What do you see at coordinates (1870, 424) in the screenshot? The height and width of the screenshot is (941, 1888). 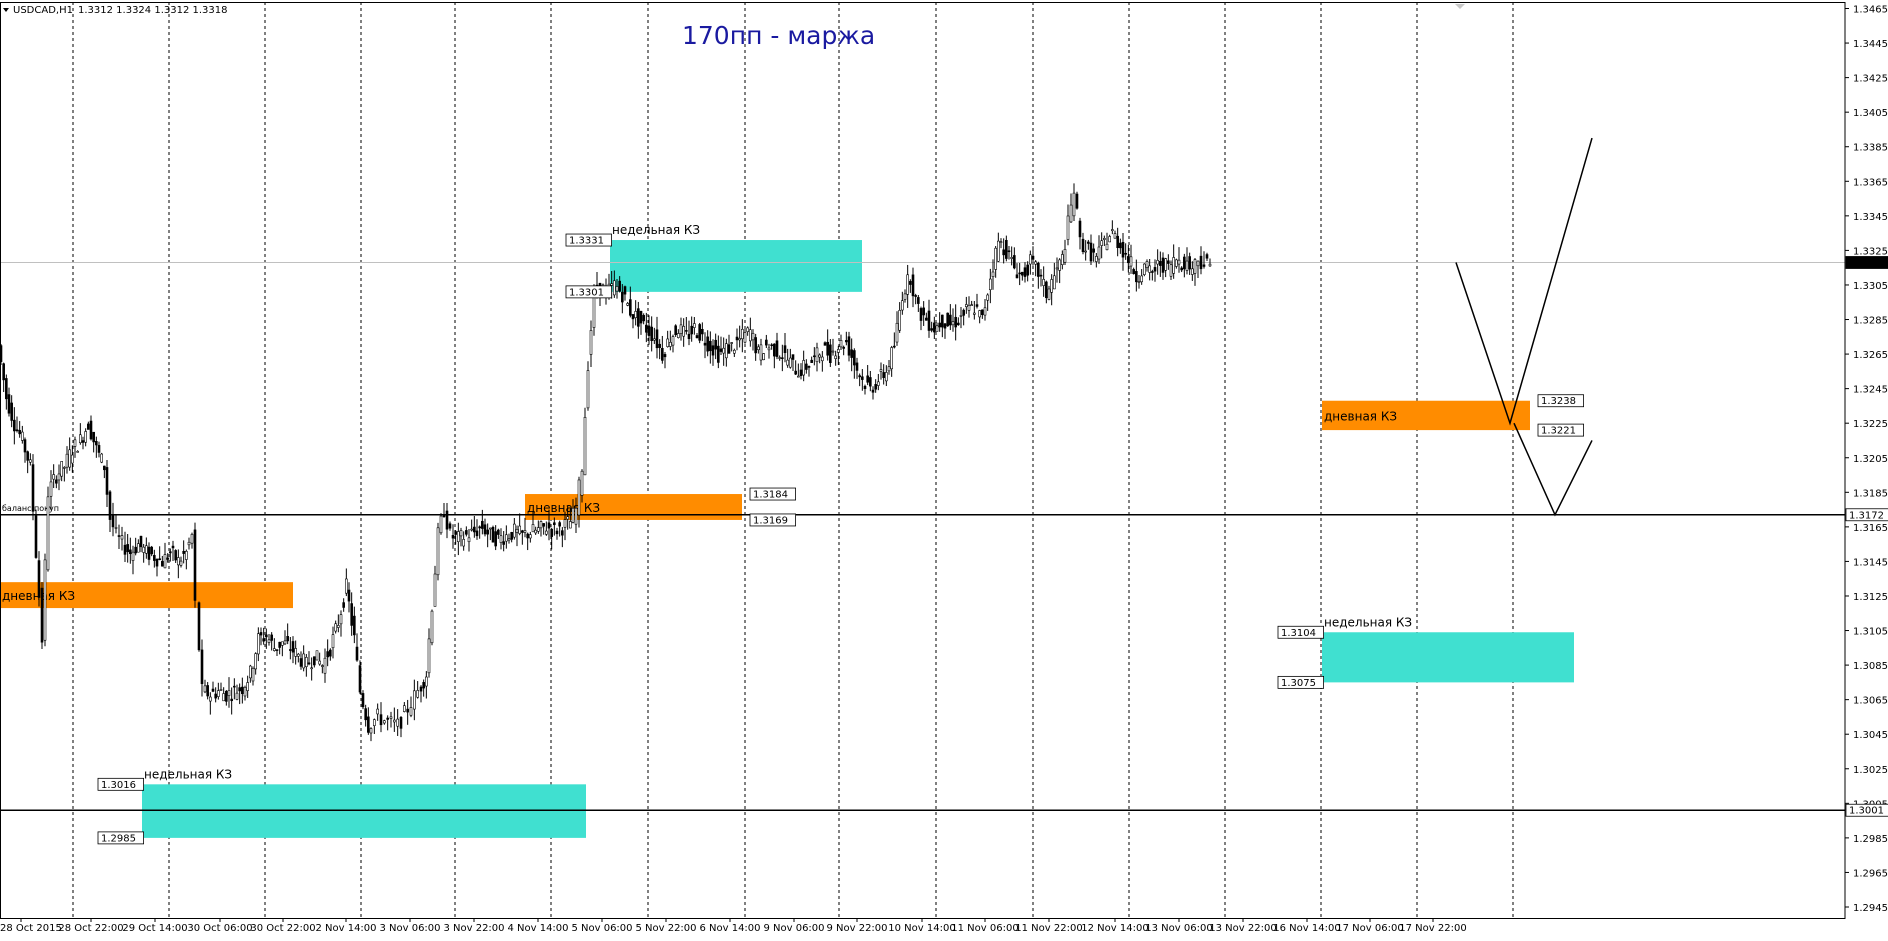 I see `y-tick-label: 1.3225` at bounding box center [1870, 424].